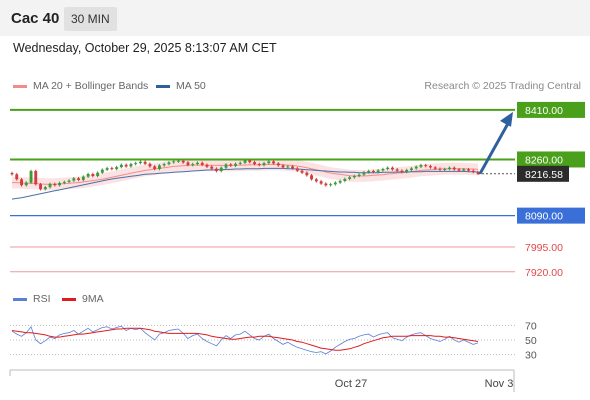 The height and width of the screenshot is (400, 590). What do you see at coordinates (191, 86) in the screenshot?
I see `ma50-legend-label: MA 50` at bounding box center [191, 86].